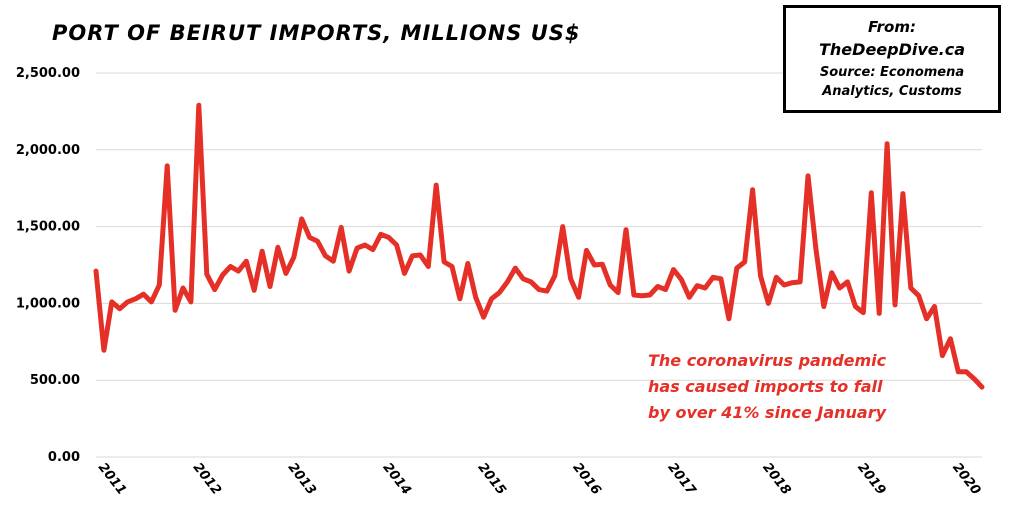 This screenshot has width=1024, height=523. What do you see at coordinates (767, 360) in the screenshot?
I see `annotation-line: The coronavirus pandemic` at bounding box center [767, 360].